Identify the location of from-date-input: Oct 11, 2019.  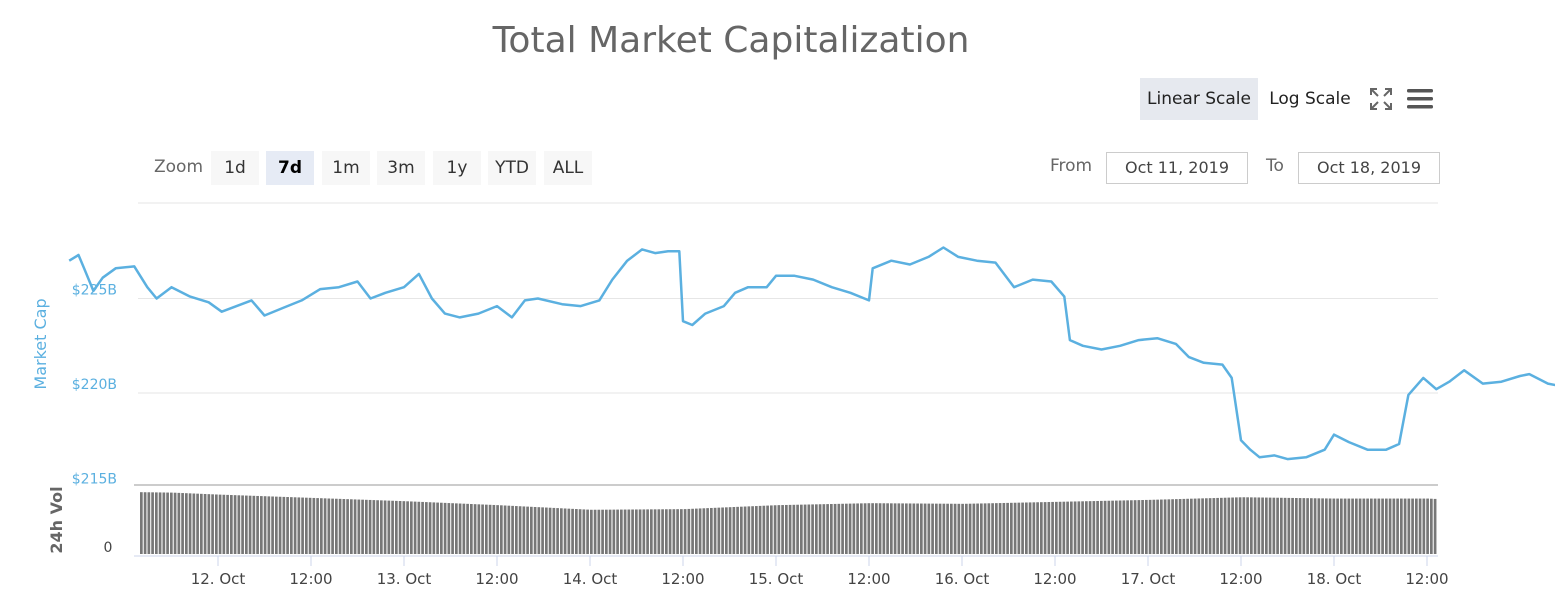
(1177, 168).